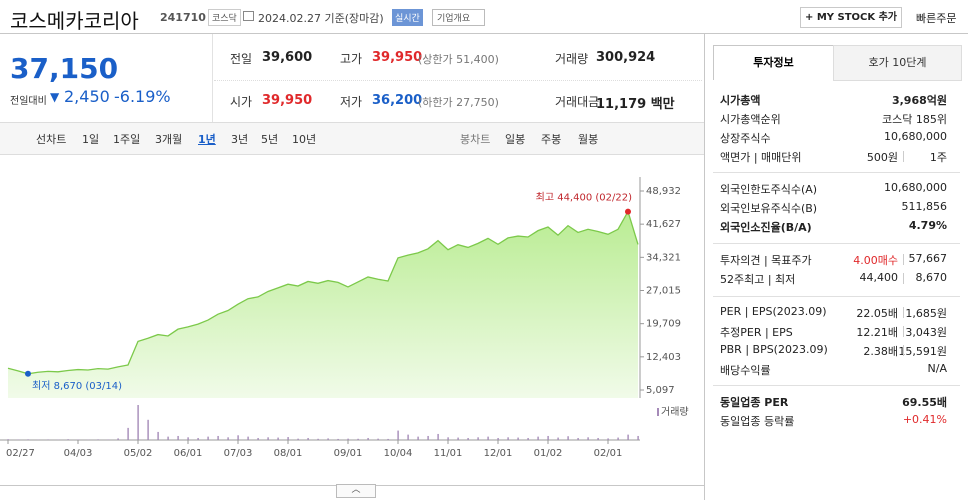 This screenshot has width=968, height=500. I want to click on collapse-button: ︿, so click(356, 491).